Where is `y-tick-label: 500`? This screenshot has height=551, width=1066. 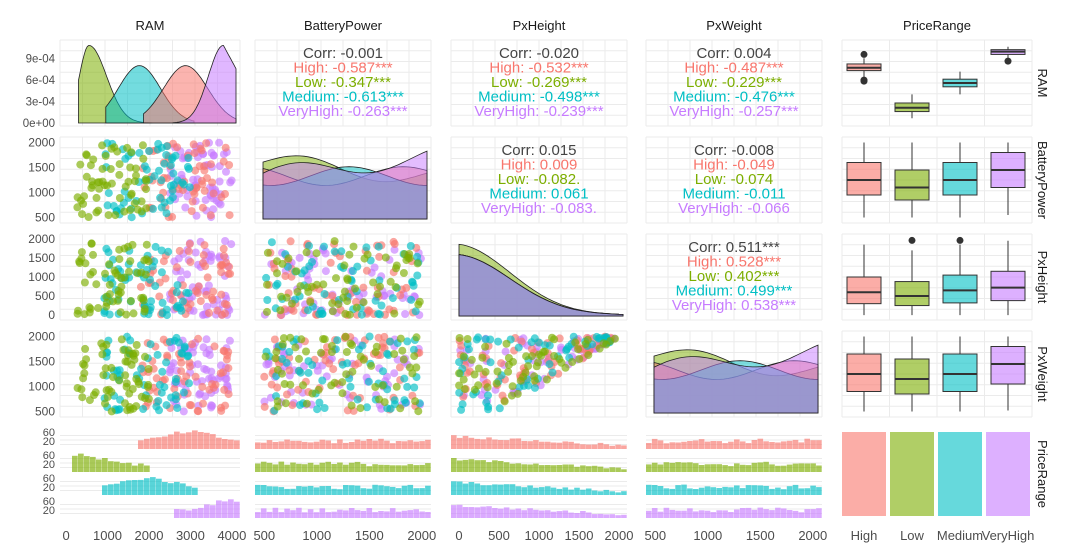
y-tick-label: 500 is located at coordinates (45, 412).